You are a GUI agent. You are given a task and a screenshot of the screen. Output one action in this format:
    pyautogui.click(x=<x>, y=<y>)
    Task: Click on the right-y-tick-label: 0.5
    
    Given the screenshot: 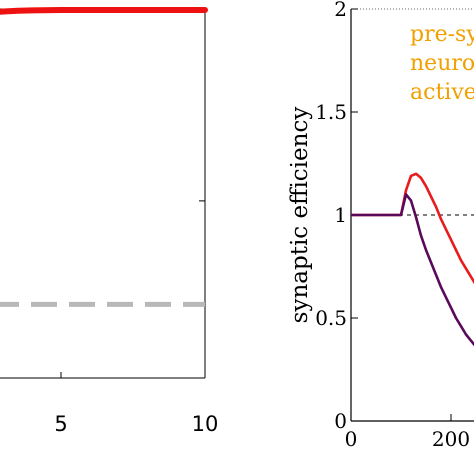 What is the action you would take?
    pyautogui.click(x=331, y=318)
    